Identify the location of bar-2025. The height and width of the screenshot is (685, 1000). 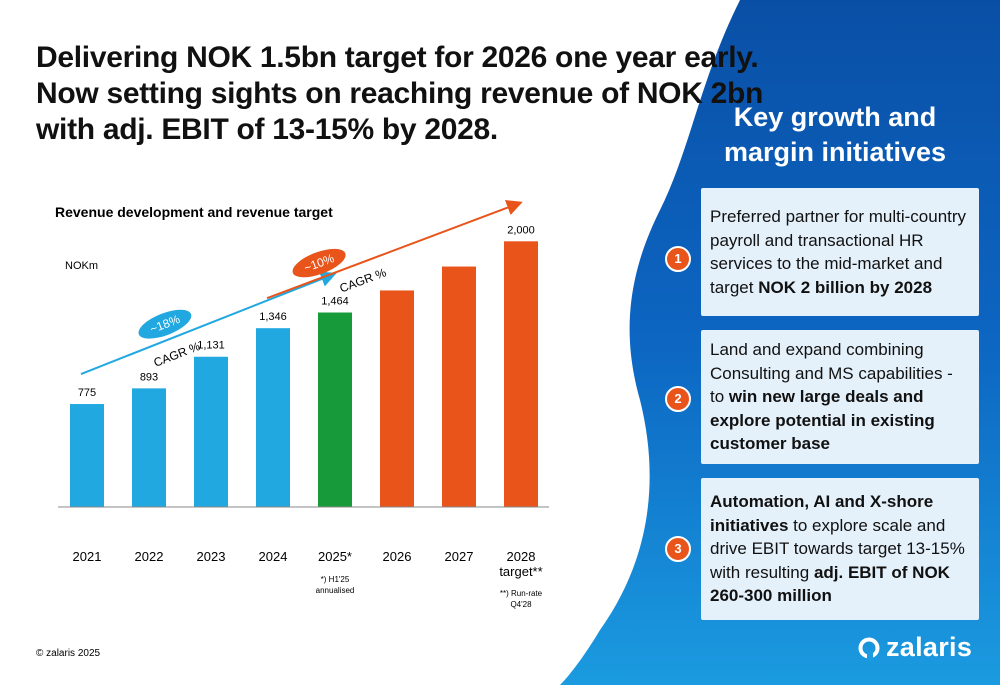
(335, 409).